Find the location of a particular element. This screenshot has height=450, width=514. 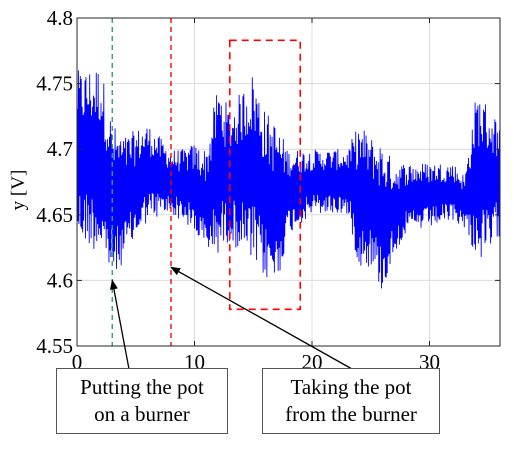

arrow-taking-pot is located at coordinates (261, 318).